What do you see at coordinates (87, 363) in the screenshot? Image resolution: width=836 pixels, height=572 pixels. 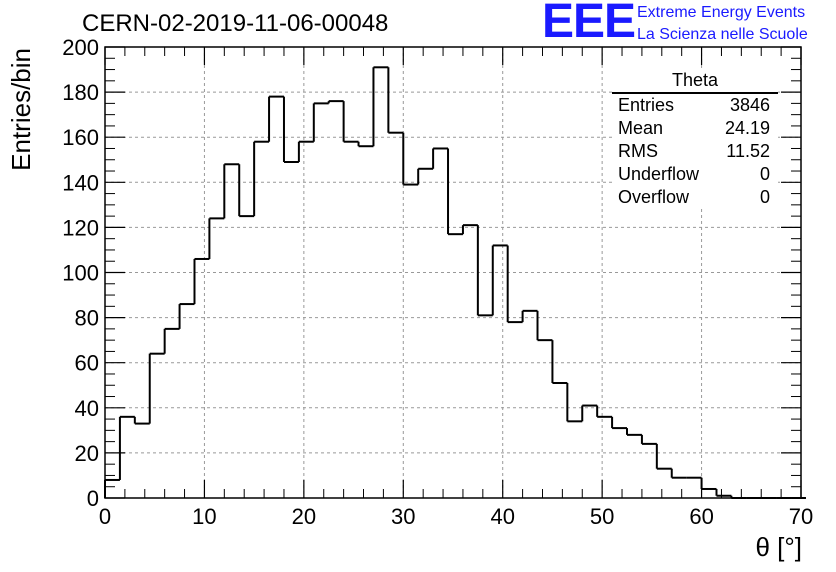 I see `y-tick-label: 60` at bounding box center [87, 363].